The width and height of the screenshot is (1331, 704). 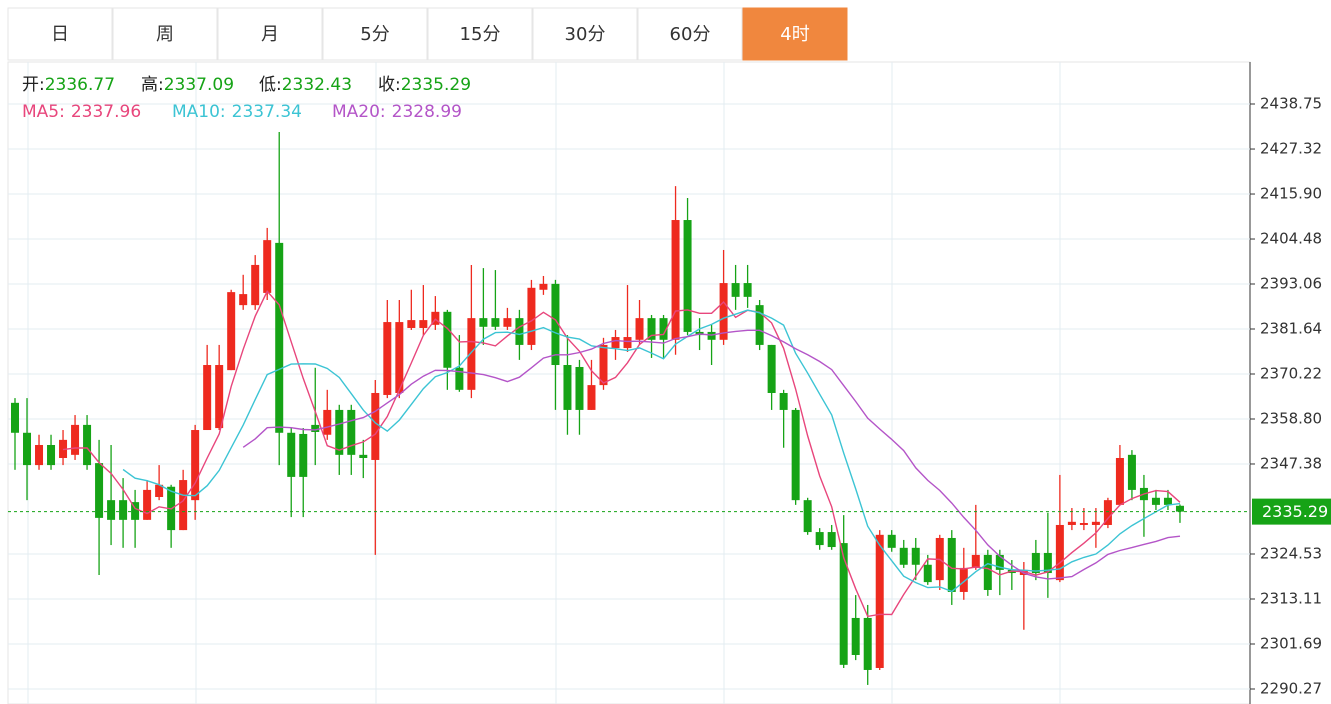 I want to click on y-tick-label: 2404.48, so click(x=1291, y=239).